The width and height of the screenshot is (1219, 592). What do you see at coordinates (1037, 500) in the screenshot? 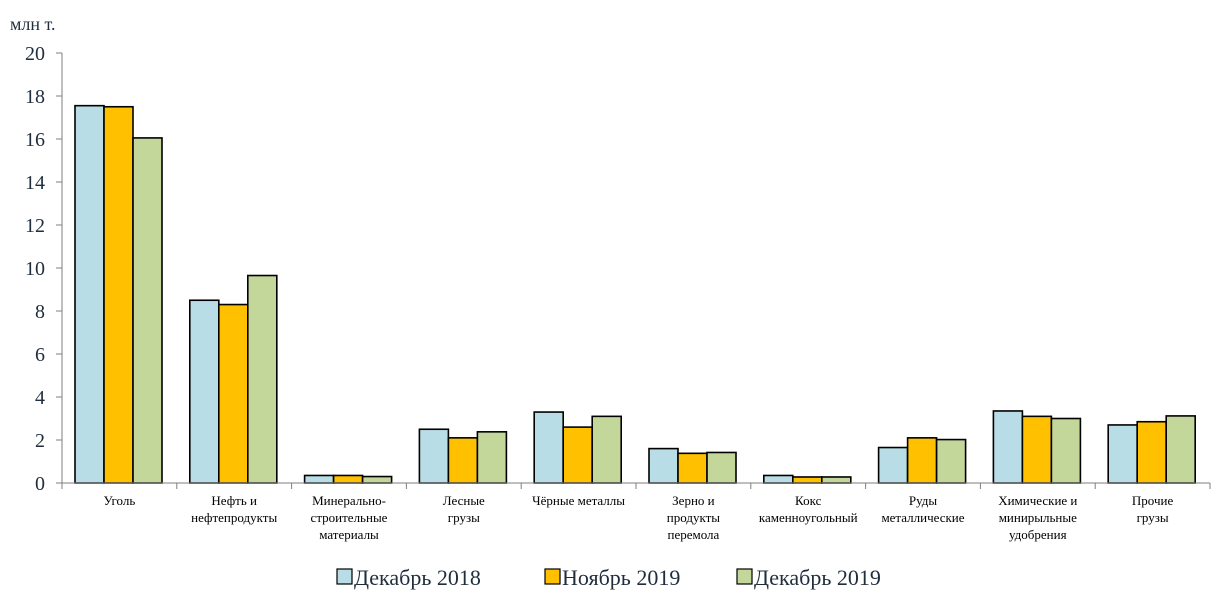
I see `x-category-label: Химические и` at bounding box center [1037, 500].